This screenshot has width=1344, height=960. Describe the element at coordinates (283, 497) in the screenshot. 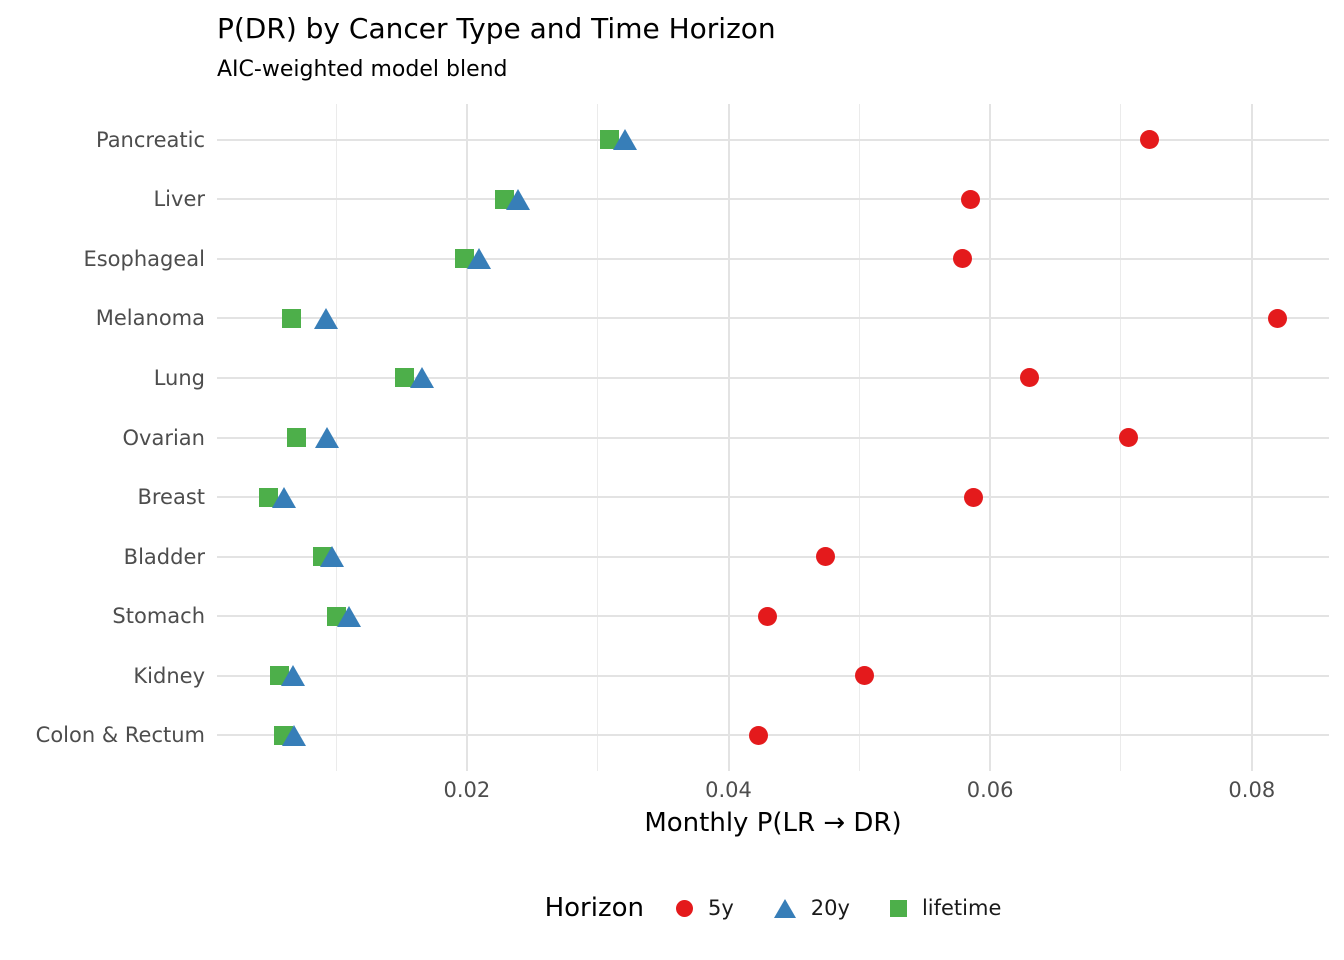

I see `point-20y-breast` at that location.